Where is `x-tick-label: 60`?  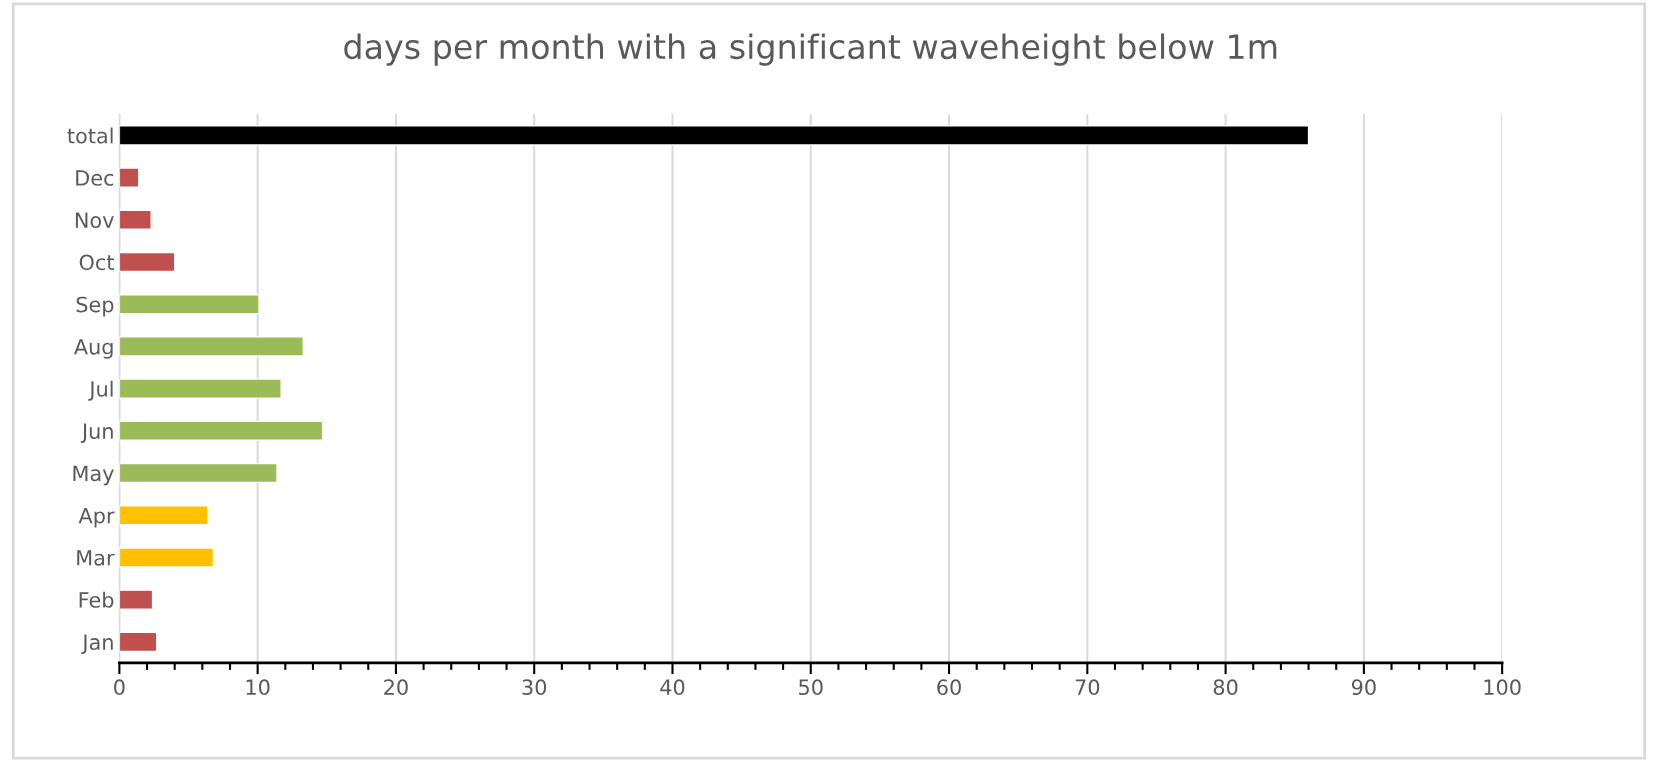
x-tick-label: 60 is located at coordinates (949, 687).